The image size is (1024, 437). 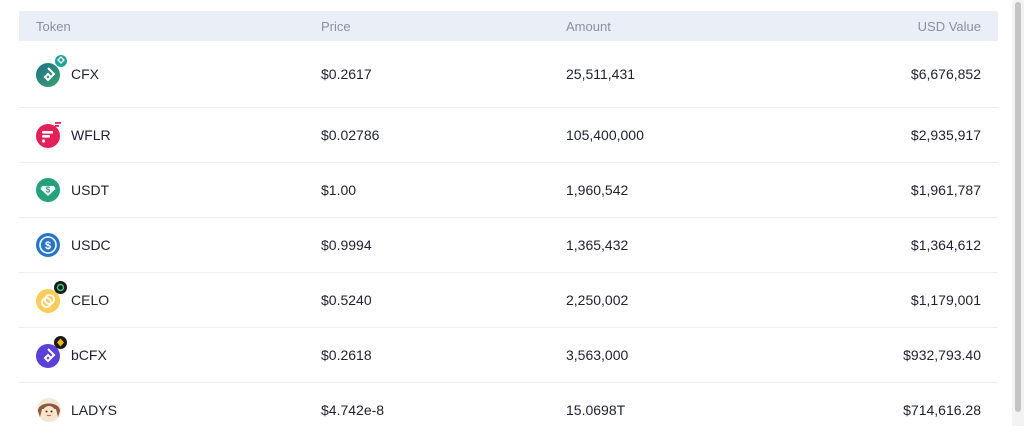 What do you see at coordinates (597, 190) in the screenshot?
I see `token-amount: 1,960,542` at bounding box center [597, 190].